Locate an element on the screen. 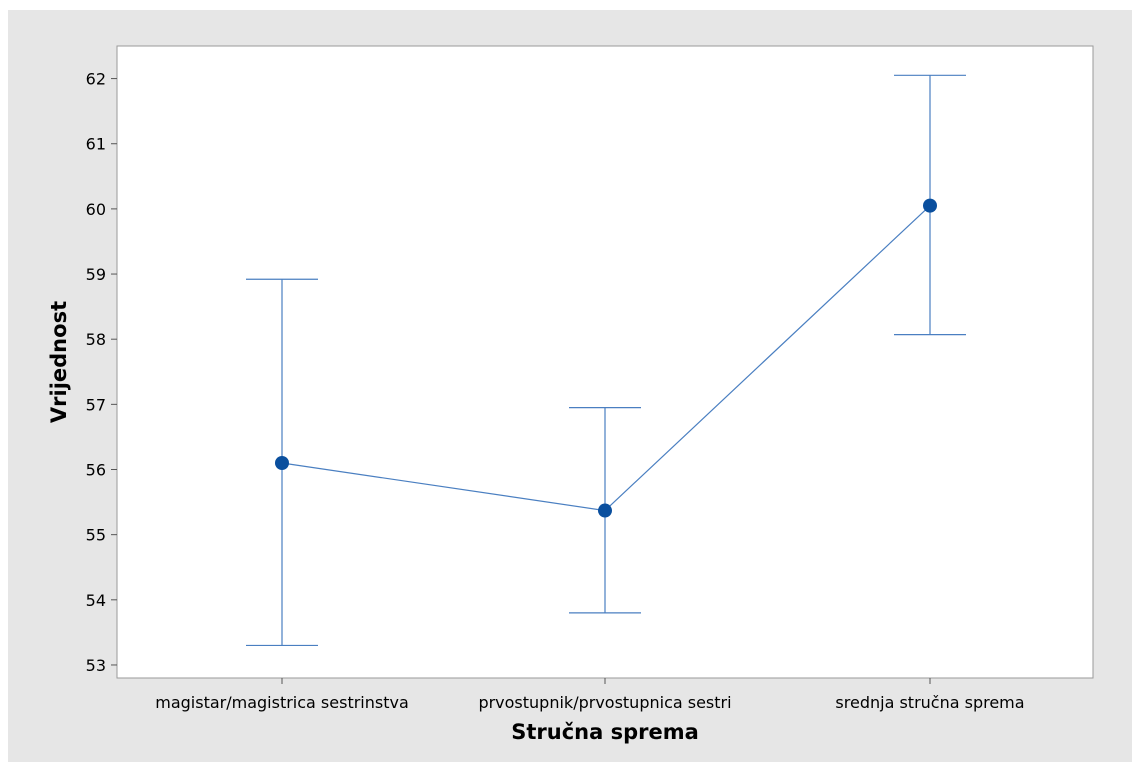  x-tick-label: prvostupnik/prvostupnica sestri is located at coordinates (604, 702).